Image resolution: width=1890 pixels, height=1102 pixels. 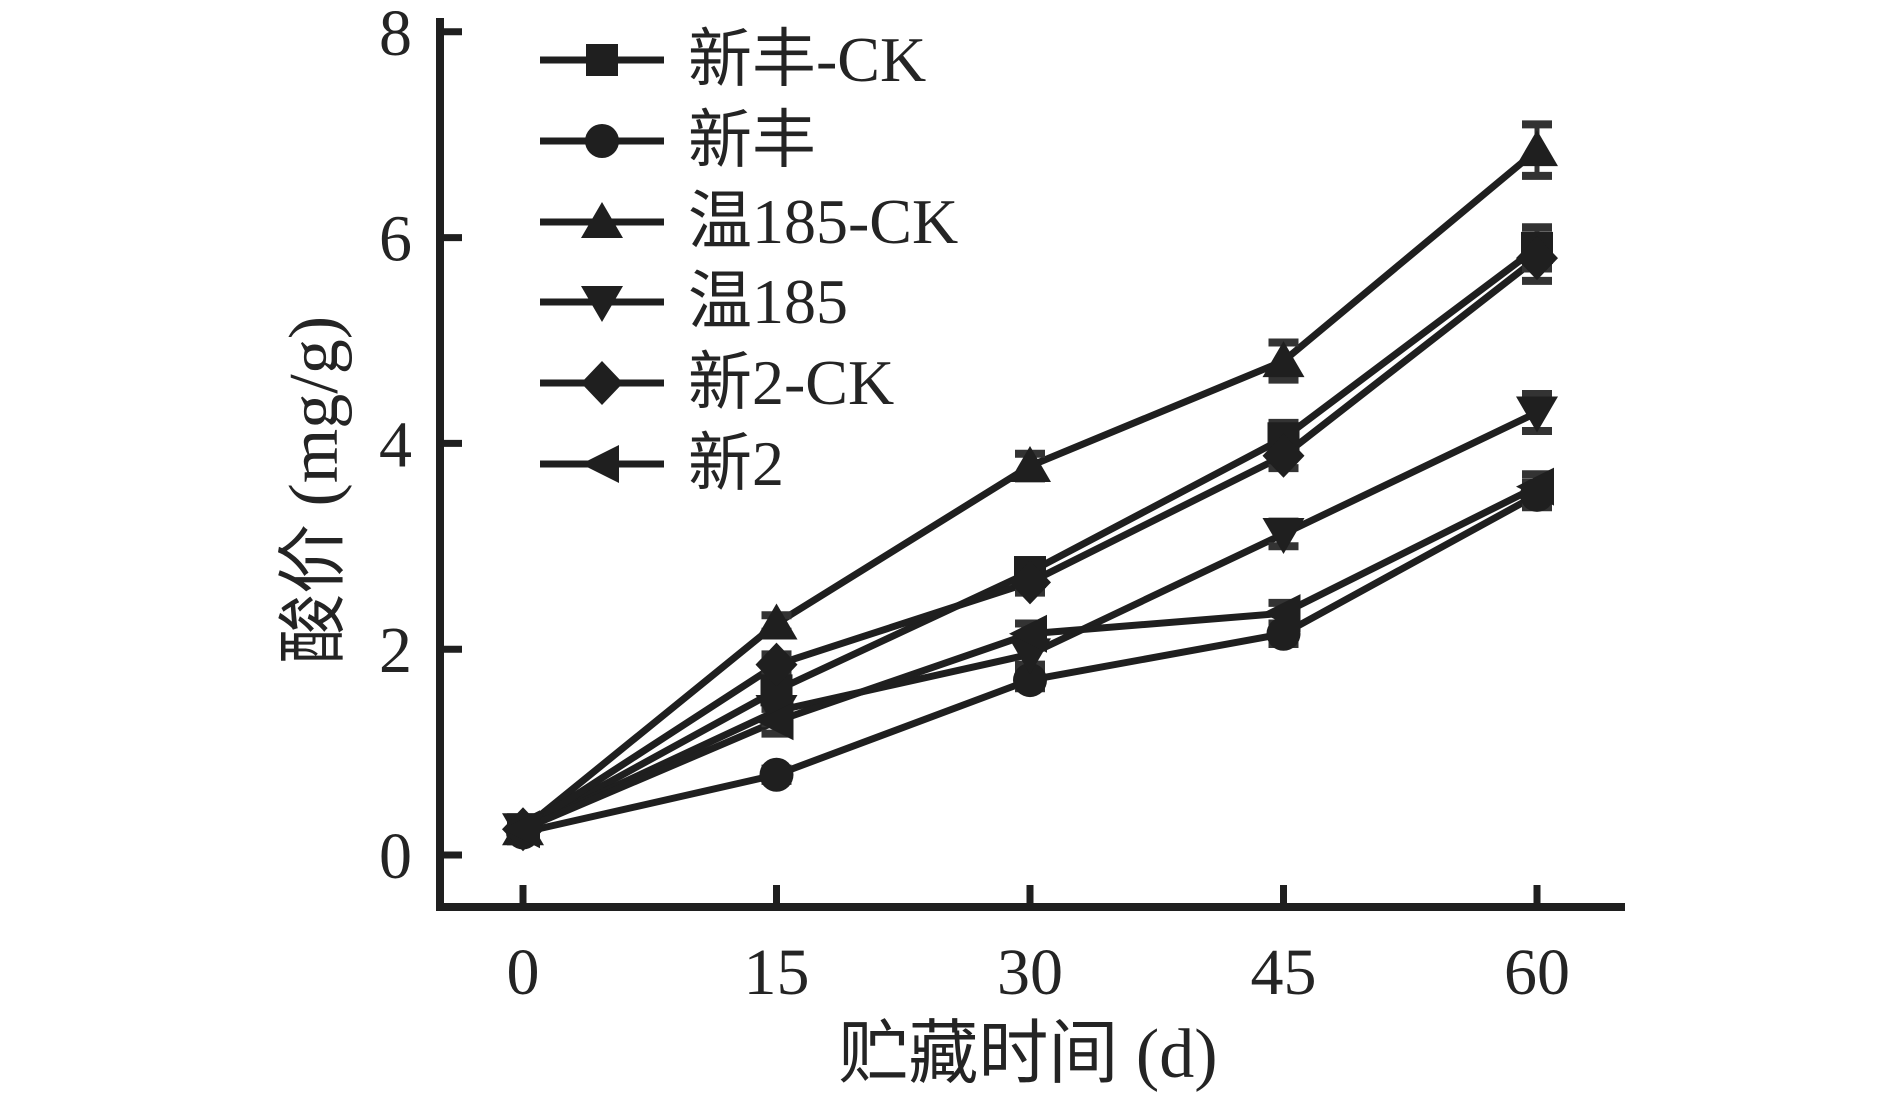 What do you see at coordinates (777, 972) in the screenshot?
I see `x-tick-label: 15` at bounding box center [777, 972].